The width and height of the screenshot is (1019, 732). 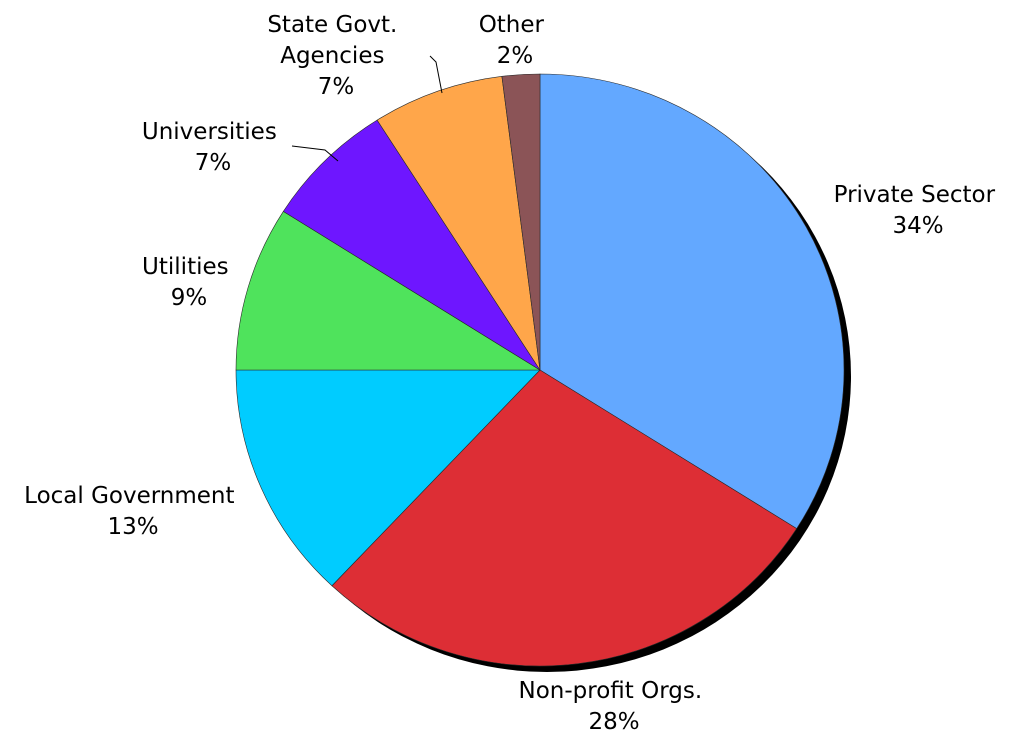 What do you see at coordinates (129, 496) in the screenshot?
I see `label-local-government-name: Local Government` at bounding box center [129, 496].